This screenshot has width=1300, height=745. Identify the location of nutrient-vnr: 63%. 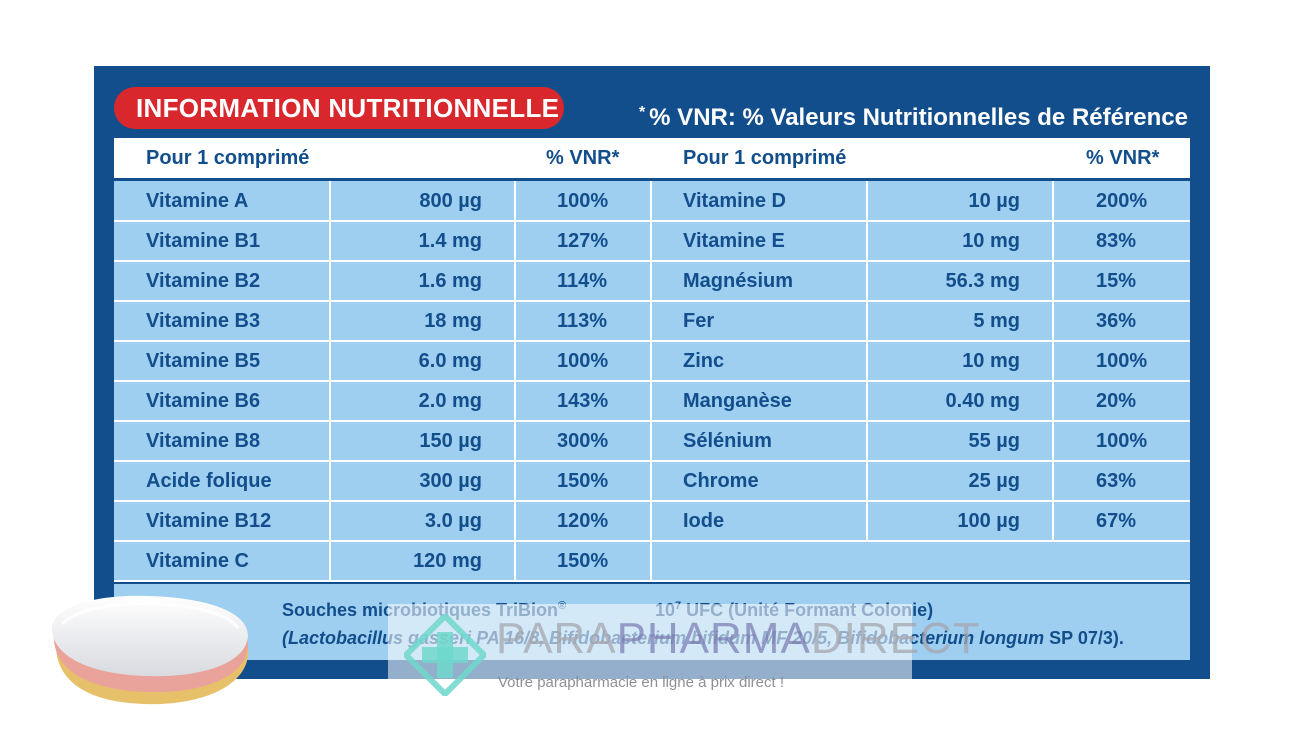
(1116, 481).